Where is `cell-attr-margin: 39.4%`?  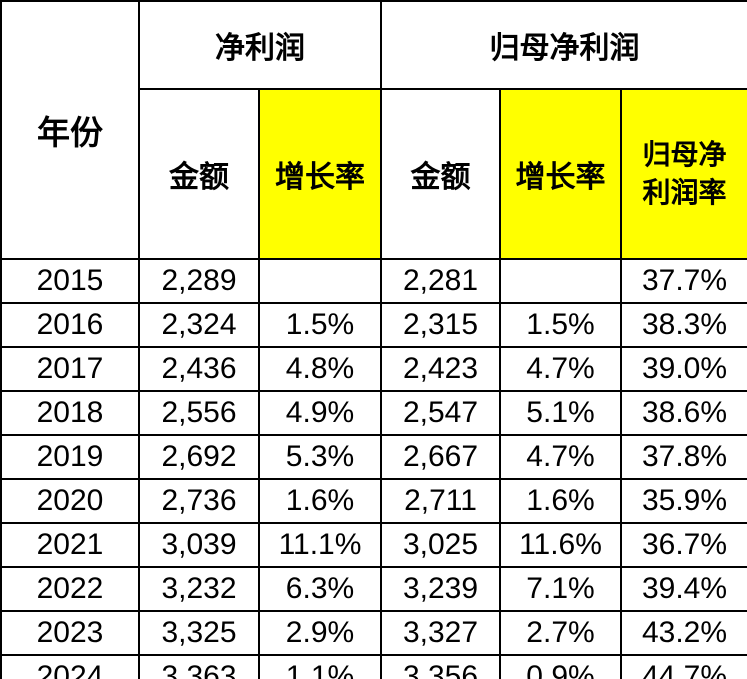 cell-attr-margin: 39.4% is located at coordinates (683, 589).